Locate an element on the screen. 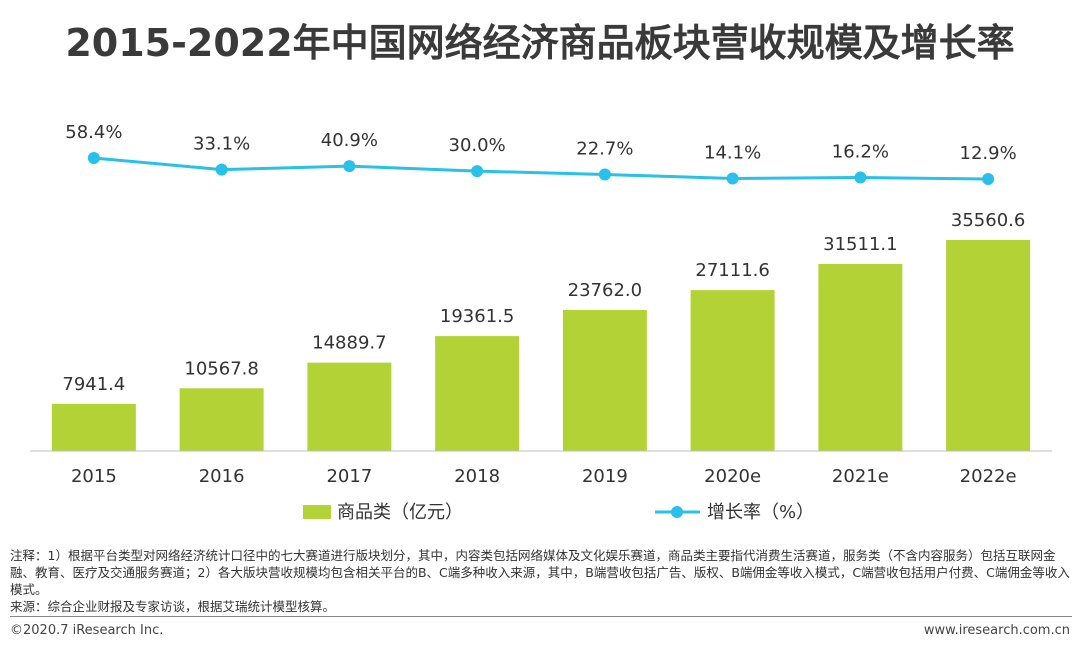 Image resolution: width=1080 pixels, height=651 pixels. legend-line-label: 增长率（%） is located at coordinates (760, 512).